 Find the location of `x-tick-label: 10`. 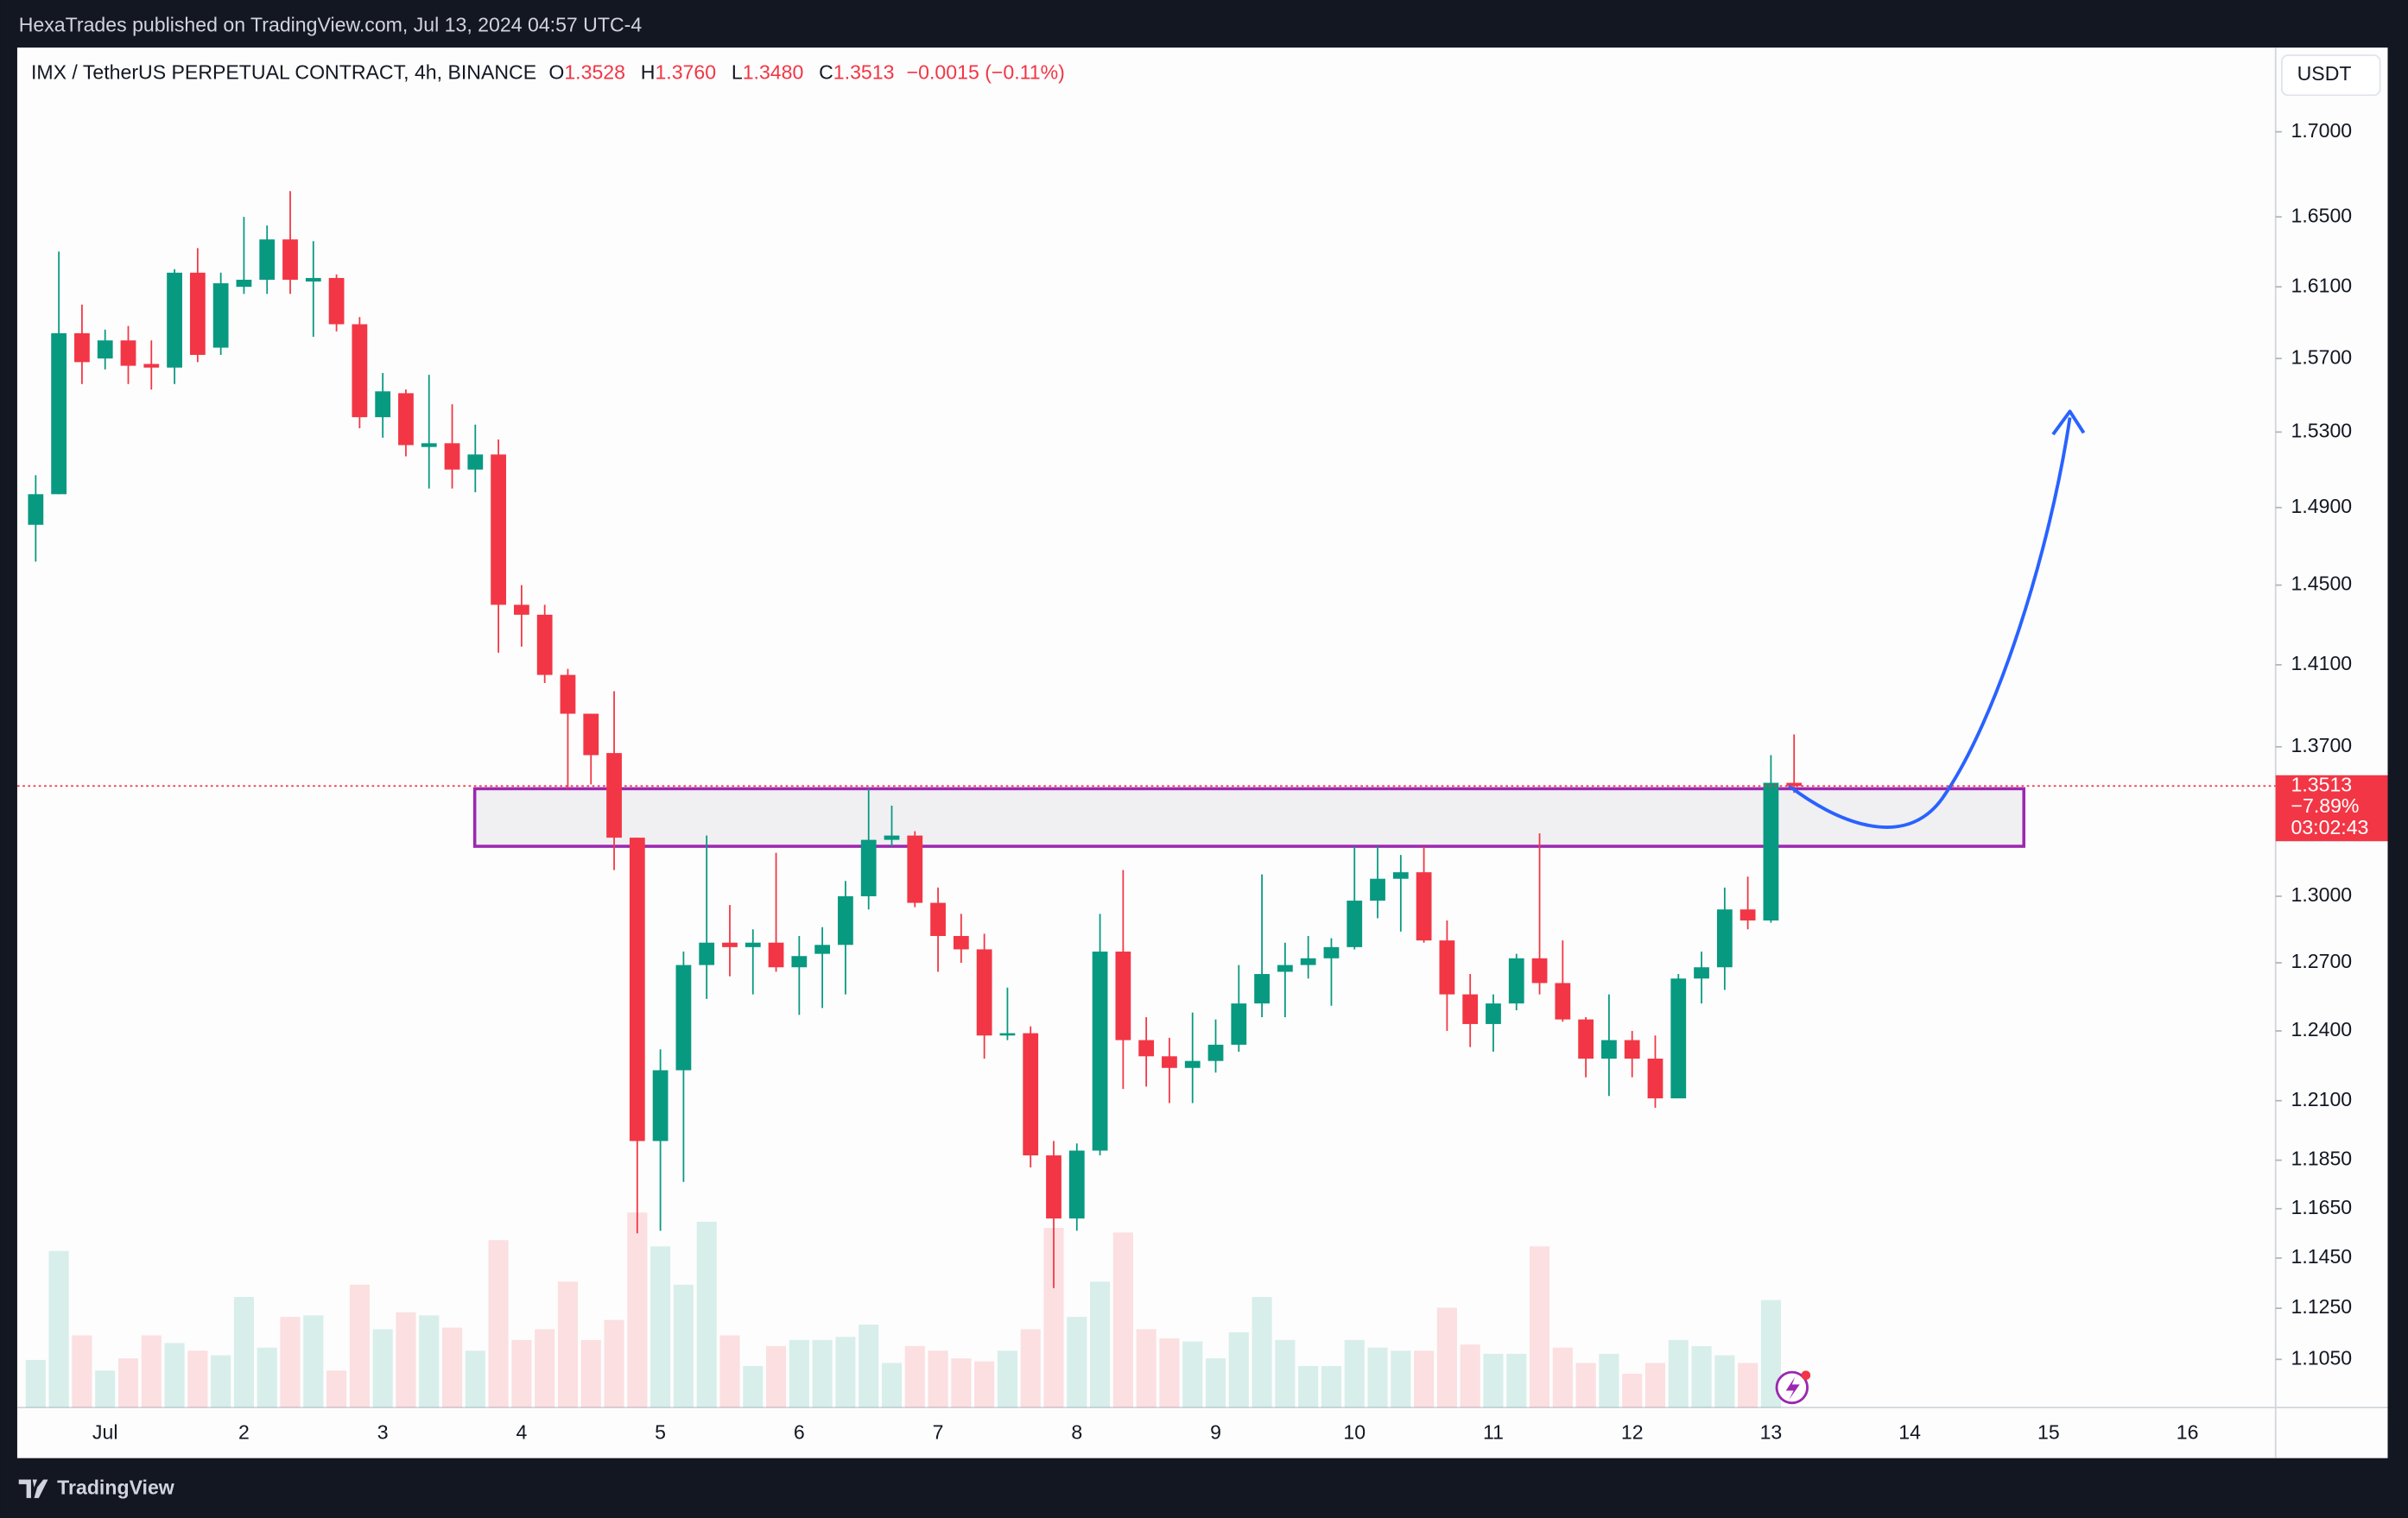

x-tick-label: 10 is located at coordinates (1355, 1431).